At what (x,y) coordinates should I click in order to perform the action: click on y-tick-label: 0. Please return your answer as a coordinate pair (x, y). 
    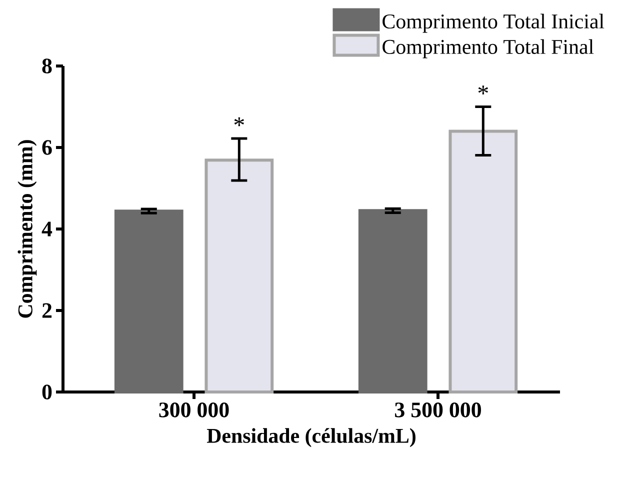
    Looking at the image, I should click on (47, 392).